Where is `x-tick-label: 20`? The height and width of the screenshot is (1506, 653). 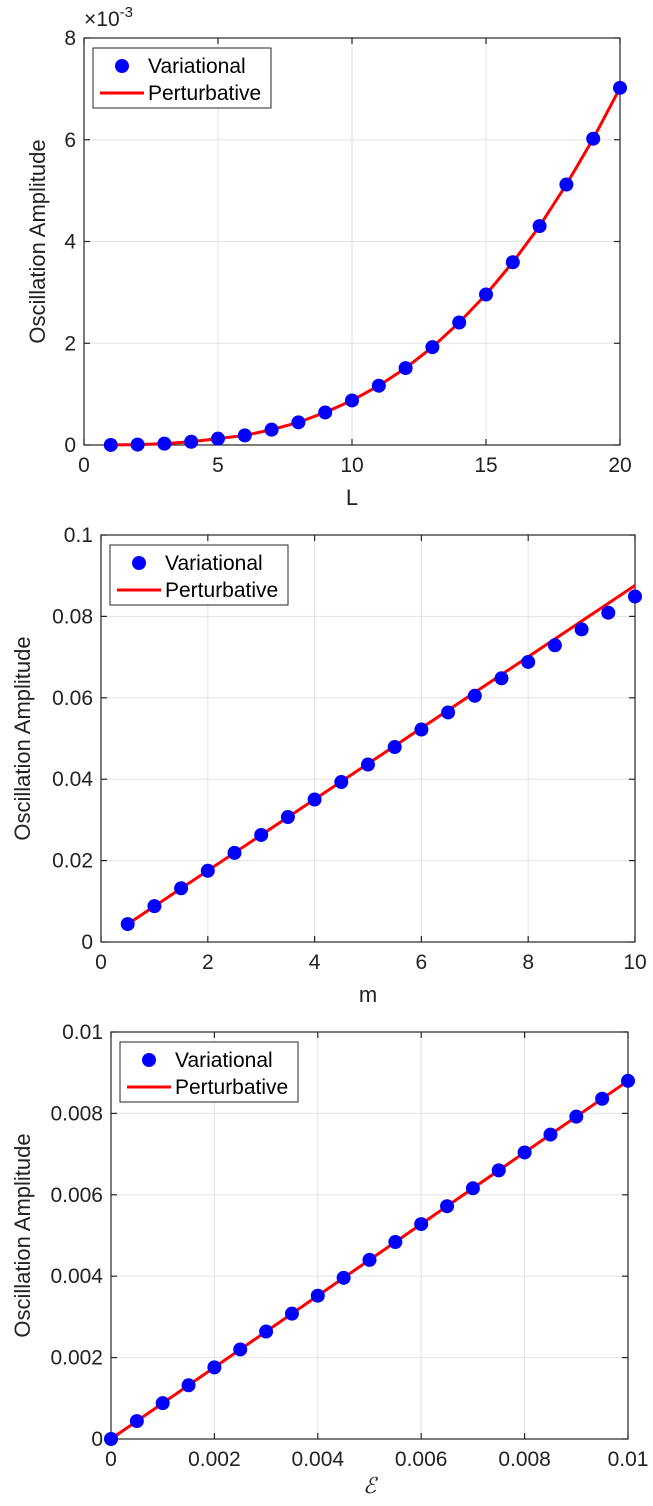
x-tick-label: 20 is located at coordinates (619, 465).